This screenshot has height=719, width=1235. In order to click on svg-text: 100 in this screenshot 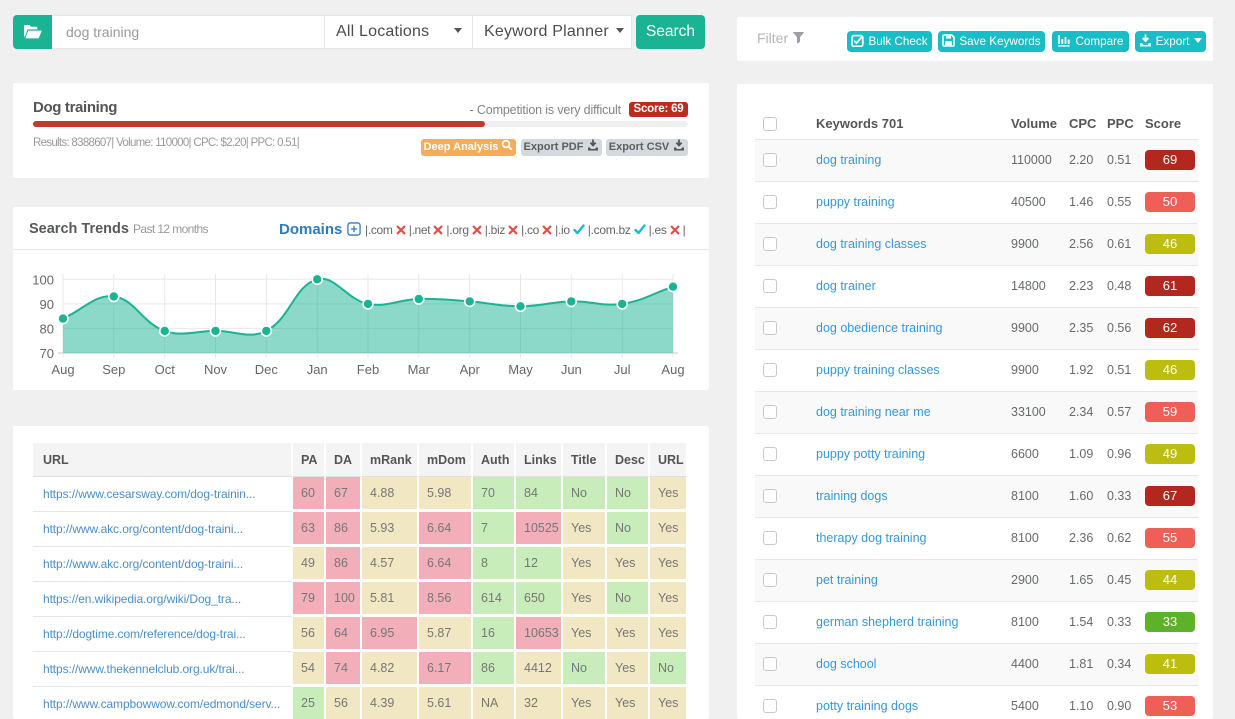, I will do `click(43, 279)`.